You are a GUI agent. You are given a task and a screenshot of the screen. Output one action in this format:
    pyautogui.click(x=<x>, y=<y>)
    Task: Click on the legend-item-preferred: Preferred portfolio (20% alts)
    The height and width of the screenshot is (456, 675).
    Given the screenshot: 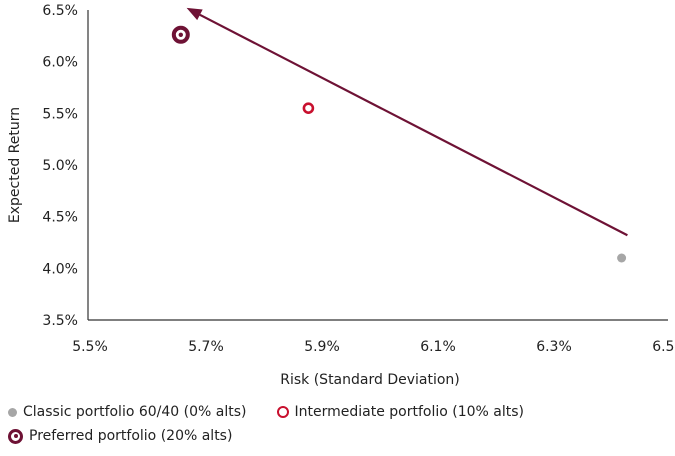 What is the action you would take?
    pyautogui.click(x=120, y=436)
    